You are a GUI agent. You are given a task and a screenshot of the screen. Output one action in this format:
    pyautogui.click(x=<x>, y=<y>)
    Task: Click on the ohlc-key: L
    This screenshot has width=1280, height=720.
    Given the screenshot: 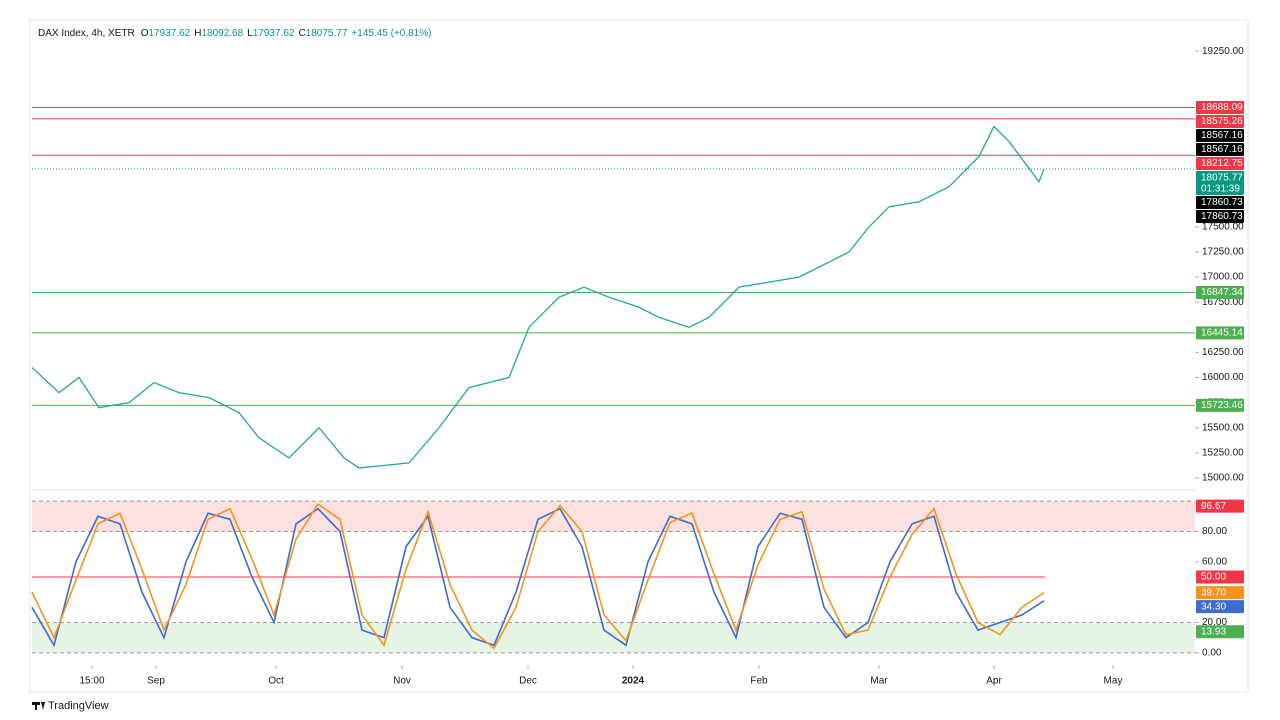 What is the action you would take?
    pyautogui.click(x=250, y=33)
    